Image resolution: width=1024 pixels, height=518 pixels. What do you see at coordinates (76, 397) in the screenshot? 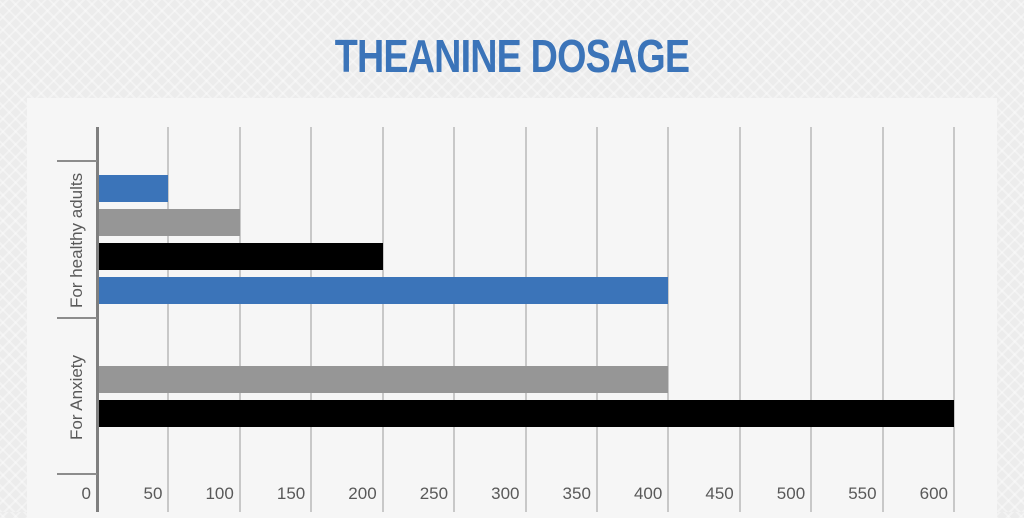
I see `category-label-anxiety: For Anxiety` at bounding box center [76, 397].